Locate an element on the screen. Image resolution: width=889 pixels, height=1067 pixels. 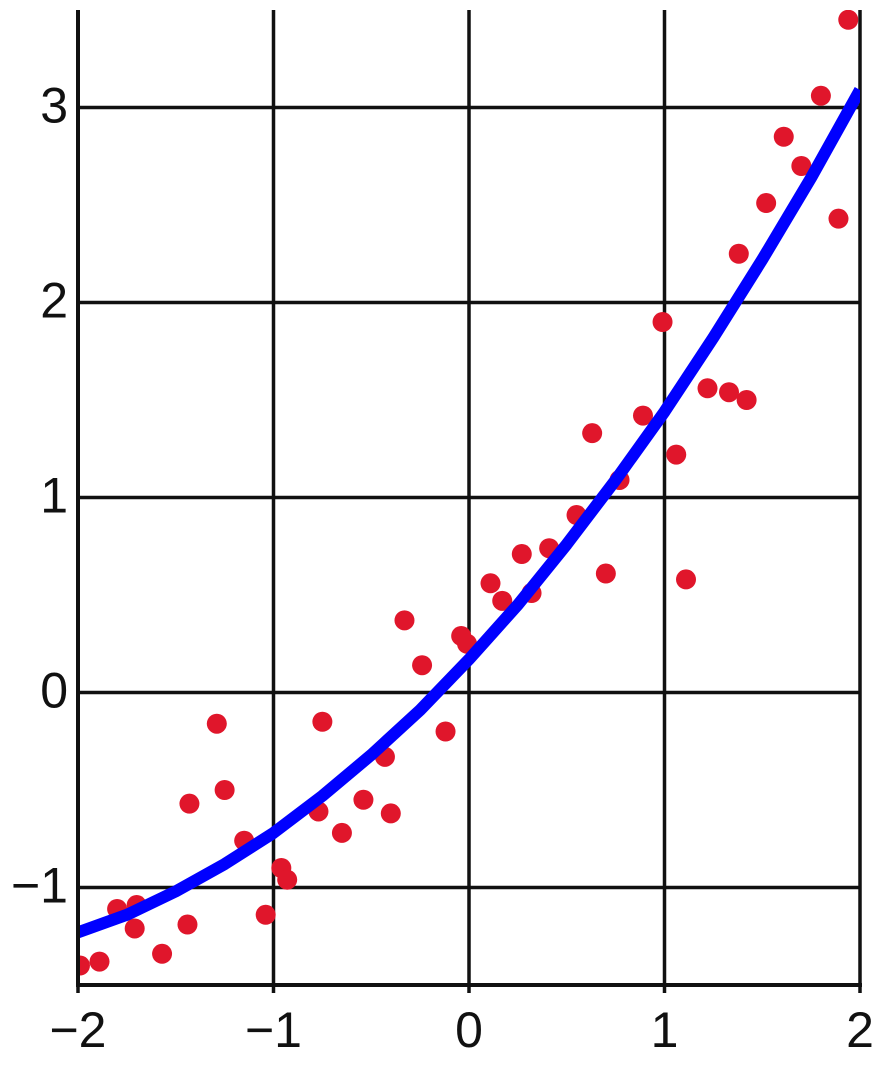
y-tick-label: −1 is located at coordinates (39, 886).